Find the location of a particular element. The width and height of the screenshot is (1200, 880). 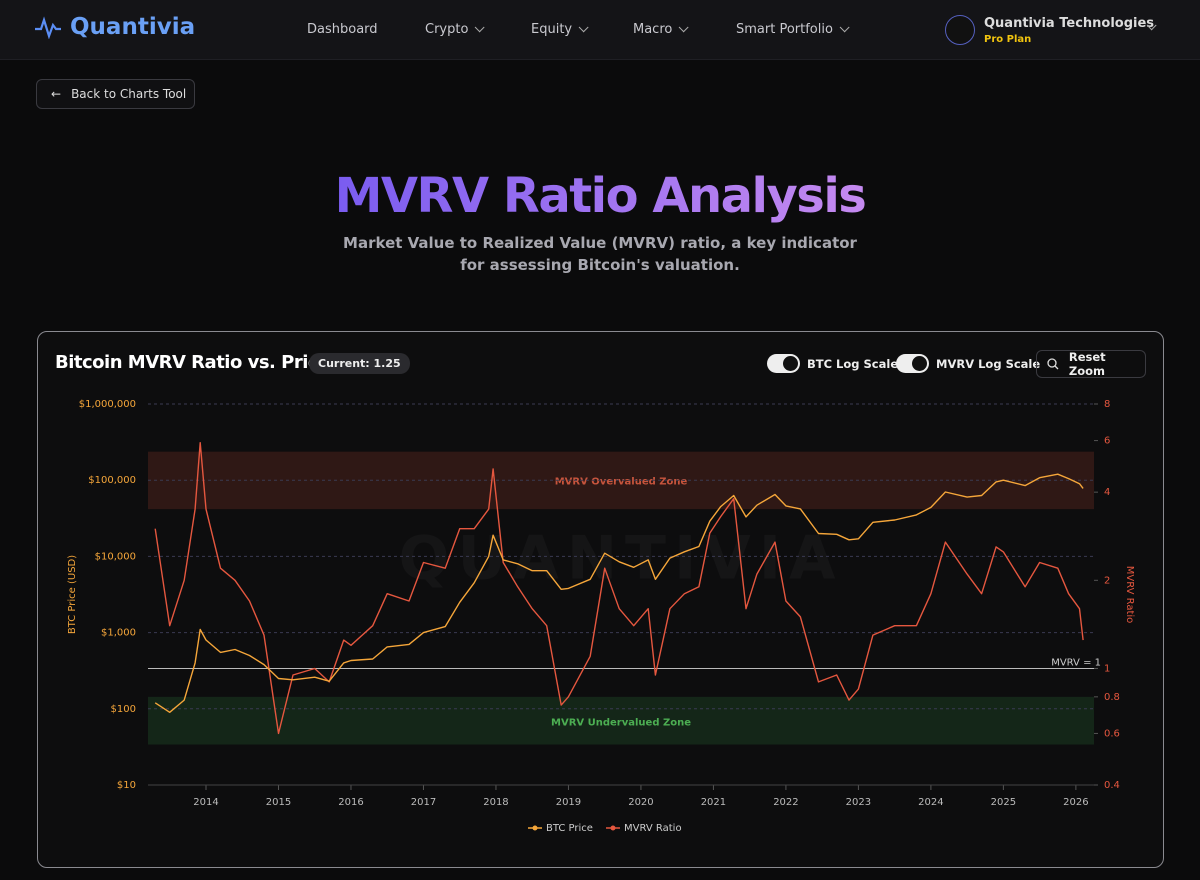

nav-link: Dashboard is located at coordinates (342, 29).